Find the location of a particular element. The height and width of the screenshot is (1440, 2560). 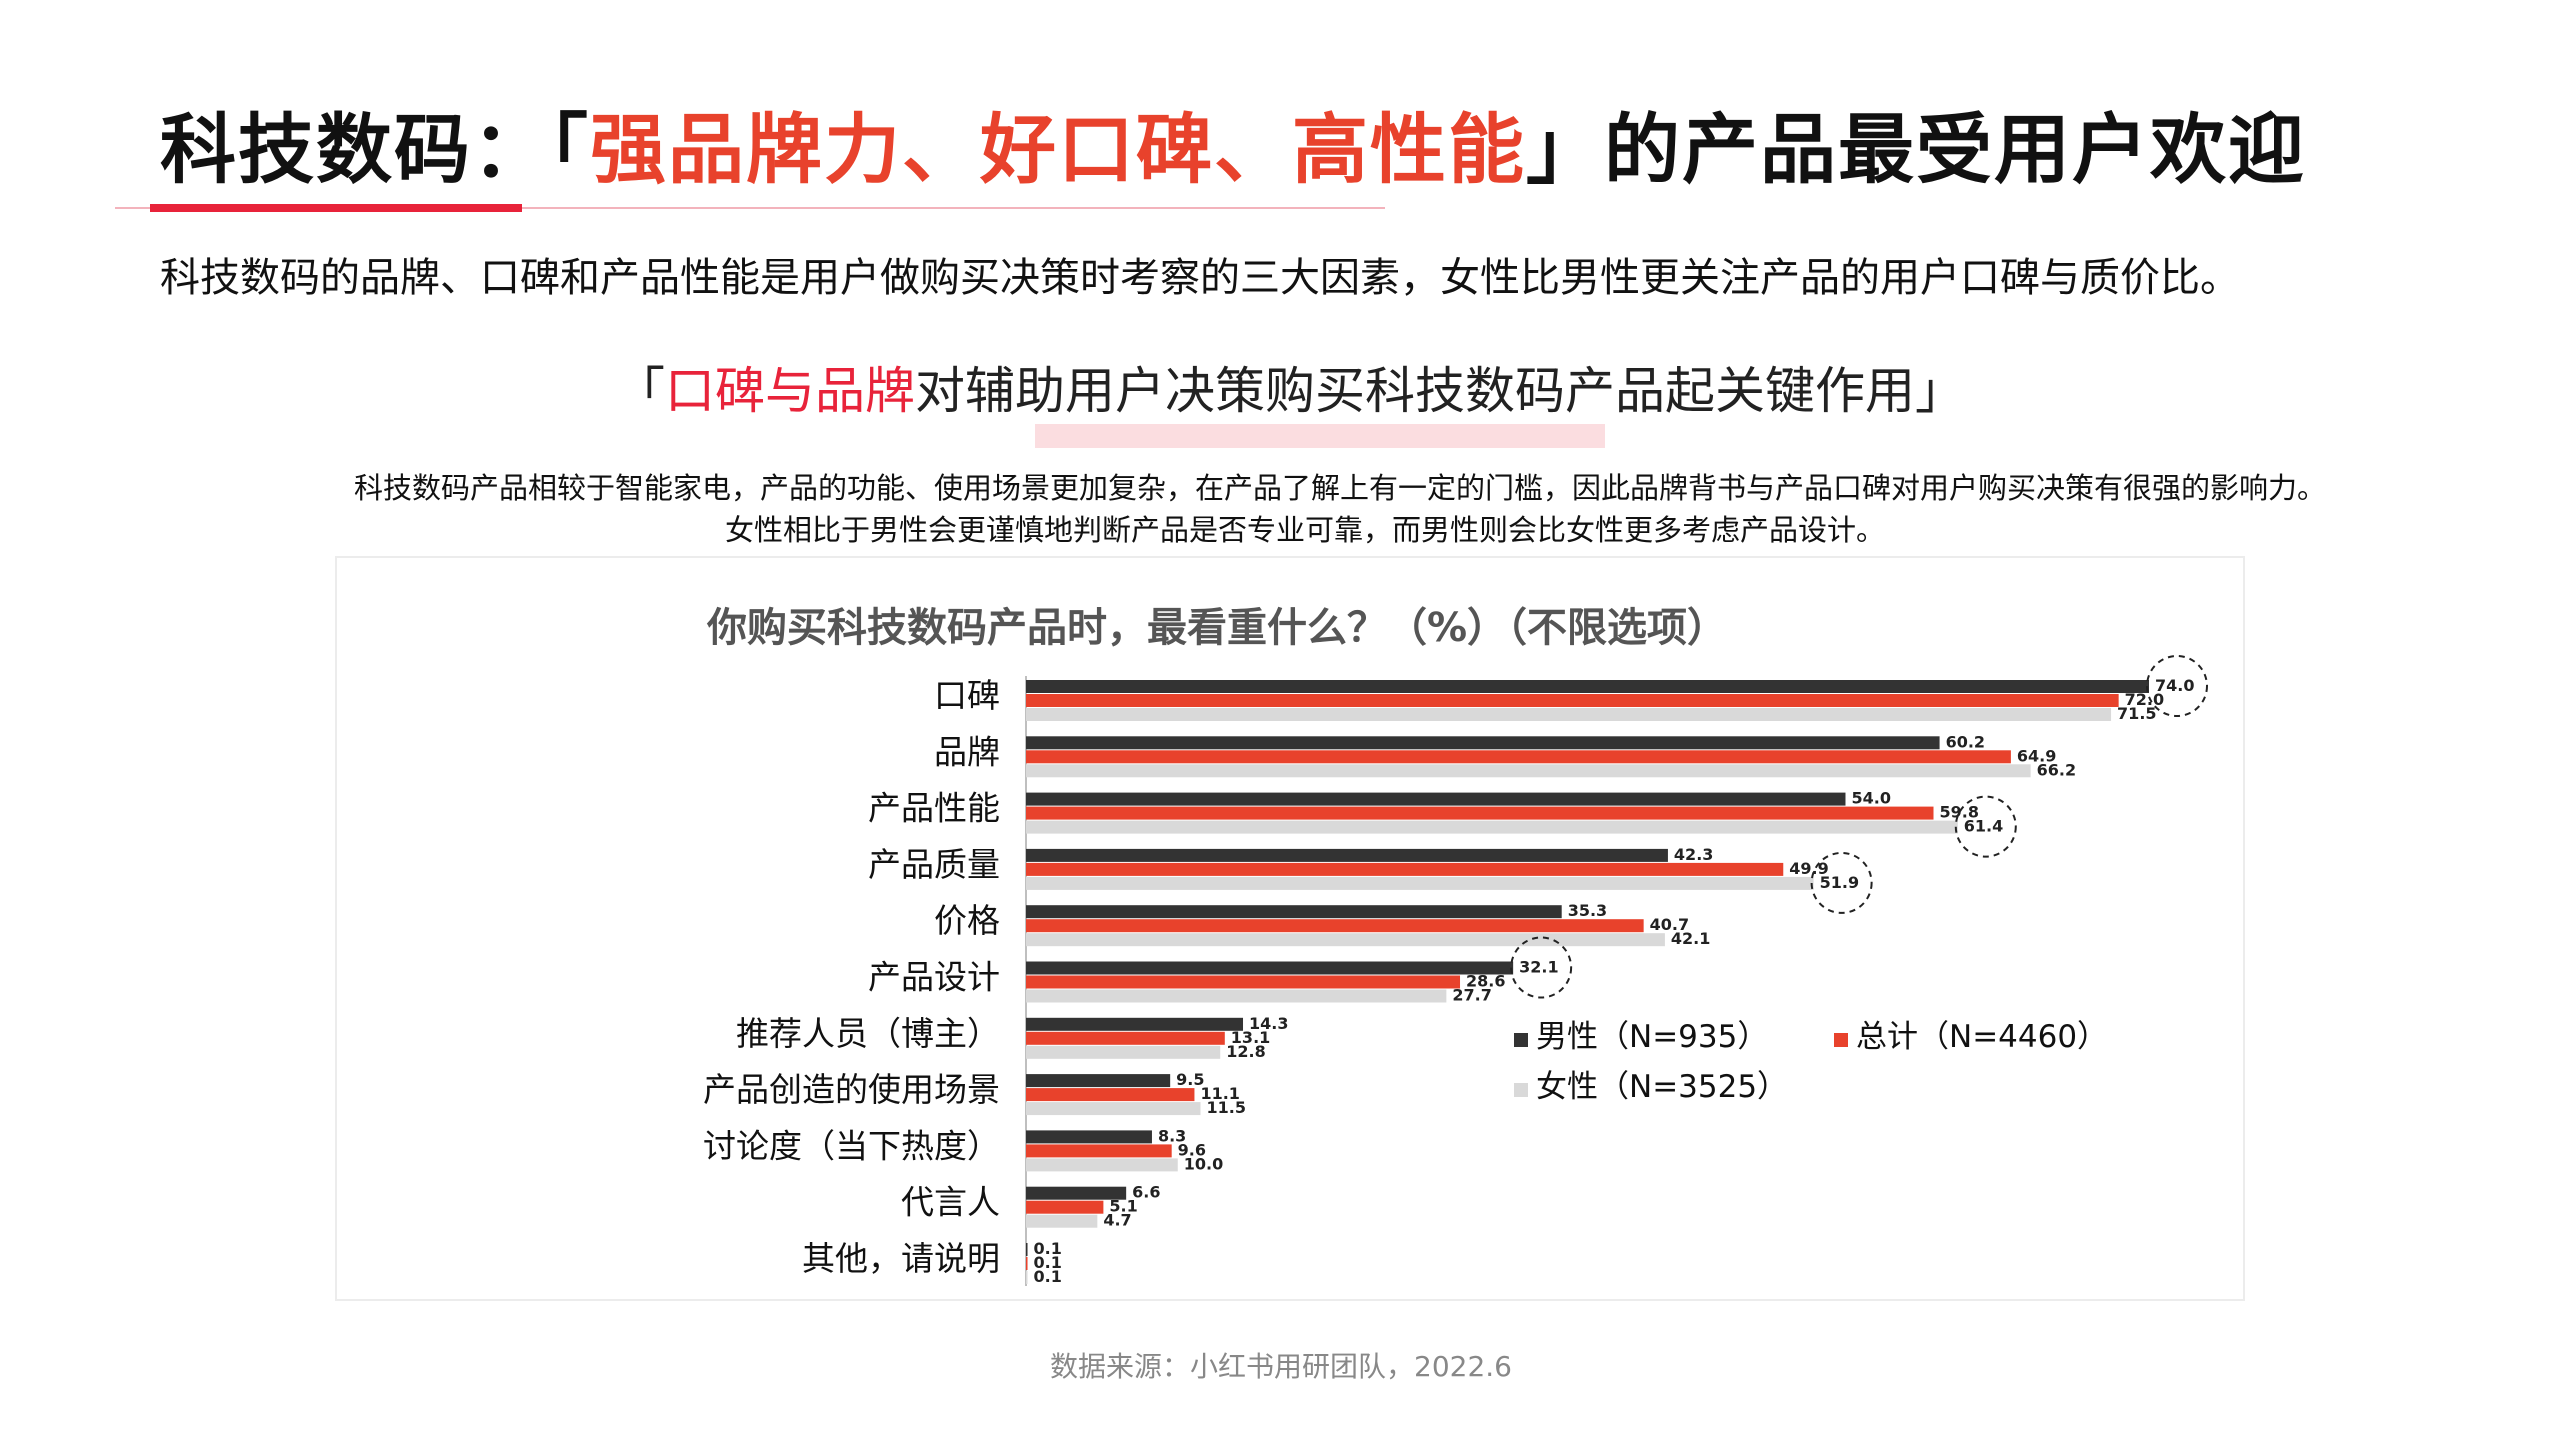

data-label: 5.1 is located at coordinates (1123, 1206).